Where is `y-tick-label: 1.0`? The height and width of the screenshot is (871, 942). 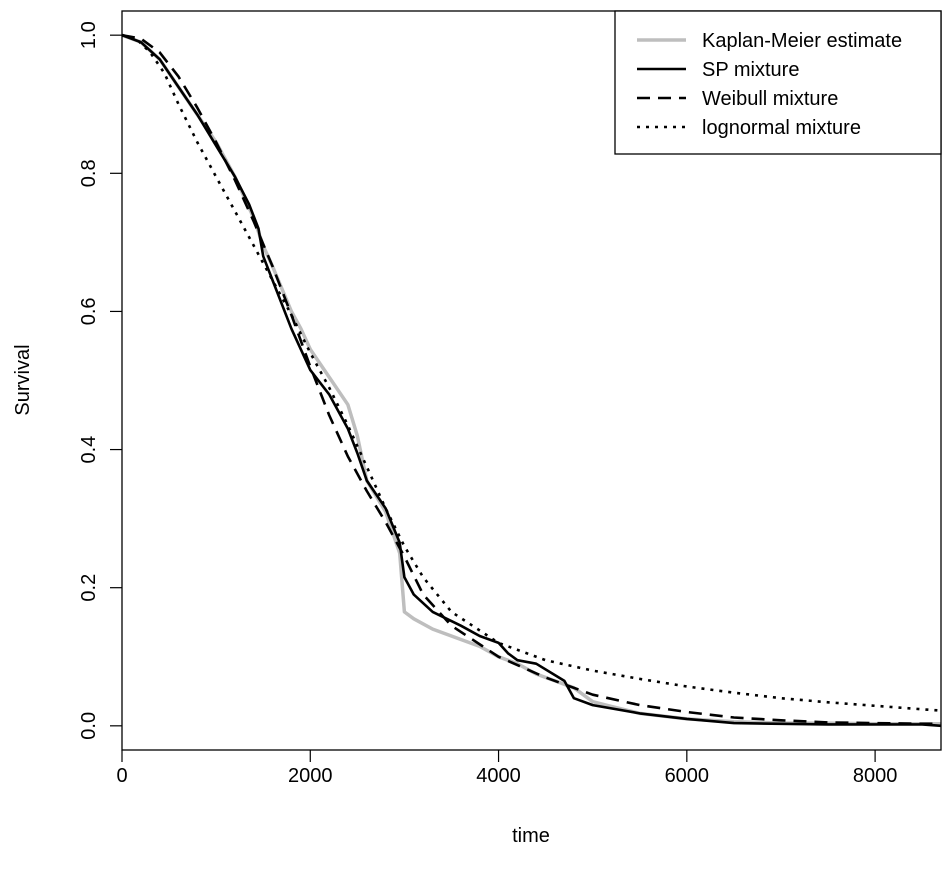 y-tick-label: 1.0 is located at coordinates (89, 35).